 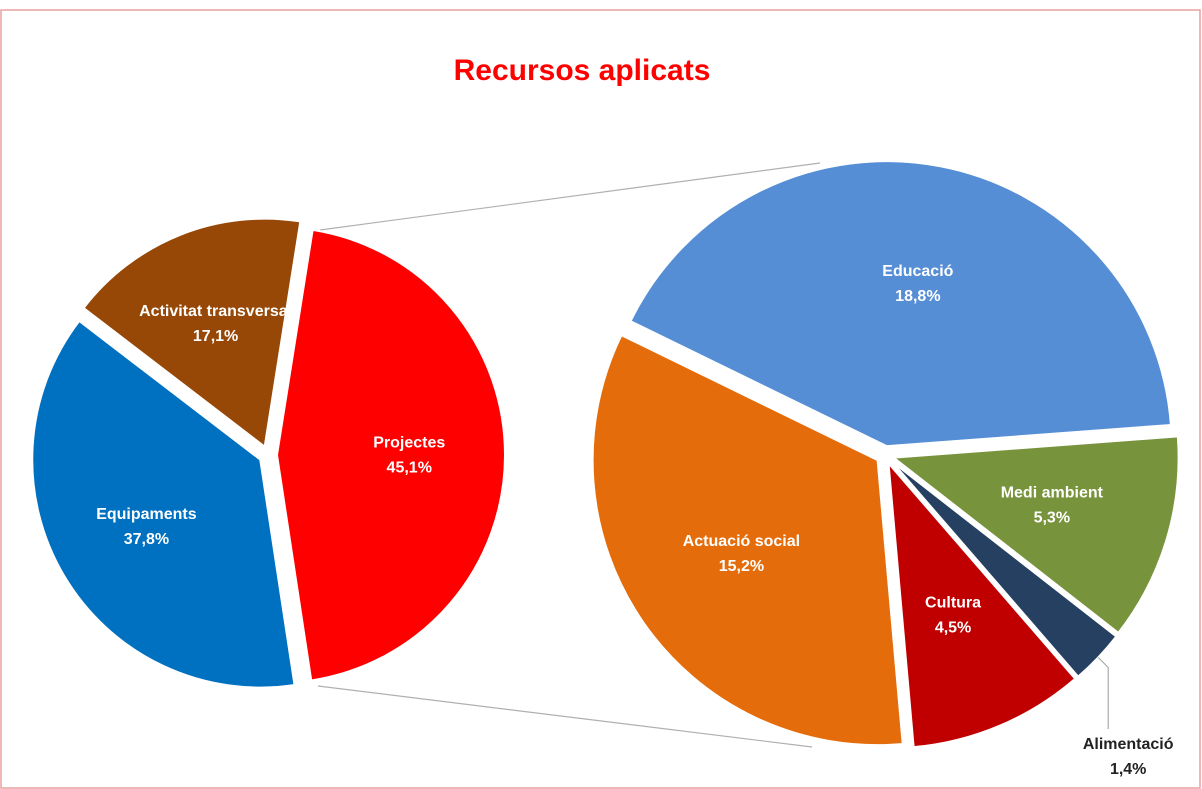 What do you see at coordinates (215, 336) in the screenshot?
I see `slice-value-label: 17,1%` at bounding box center [215, 336].